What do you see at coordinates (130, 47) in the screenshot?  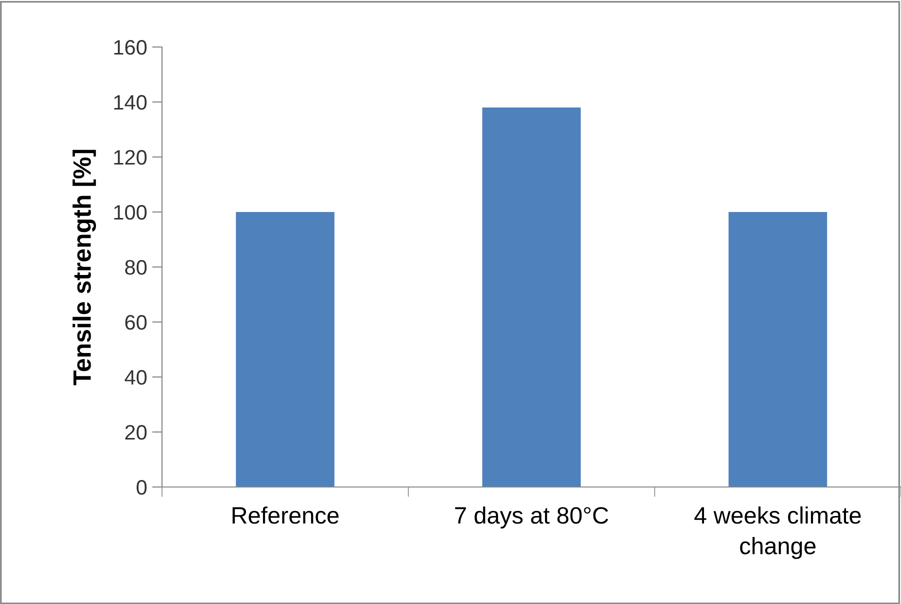 I see `y-tick-label: 160` at bounding box center [130, 47].